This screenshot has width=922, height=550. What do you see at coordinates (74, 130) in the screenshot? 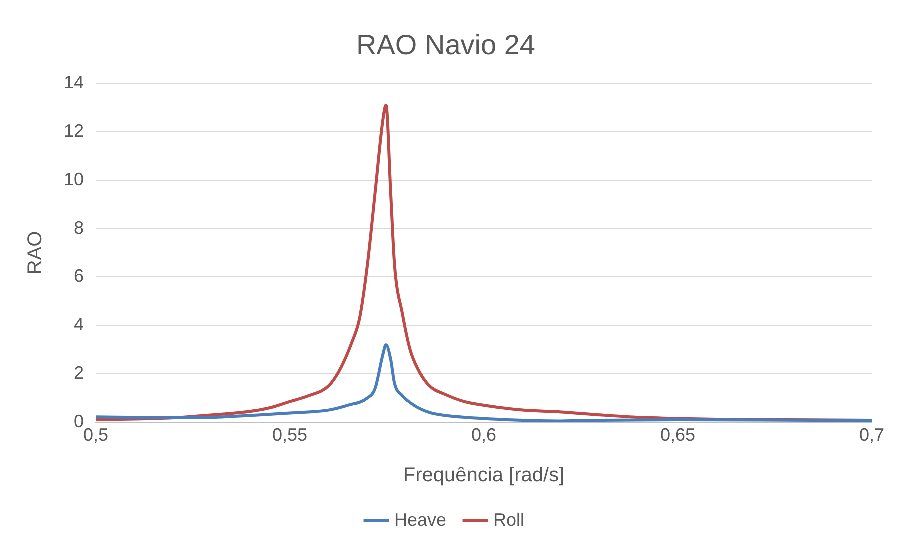
I see `y-tick-label: 12` at bounding box center [74, 130].